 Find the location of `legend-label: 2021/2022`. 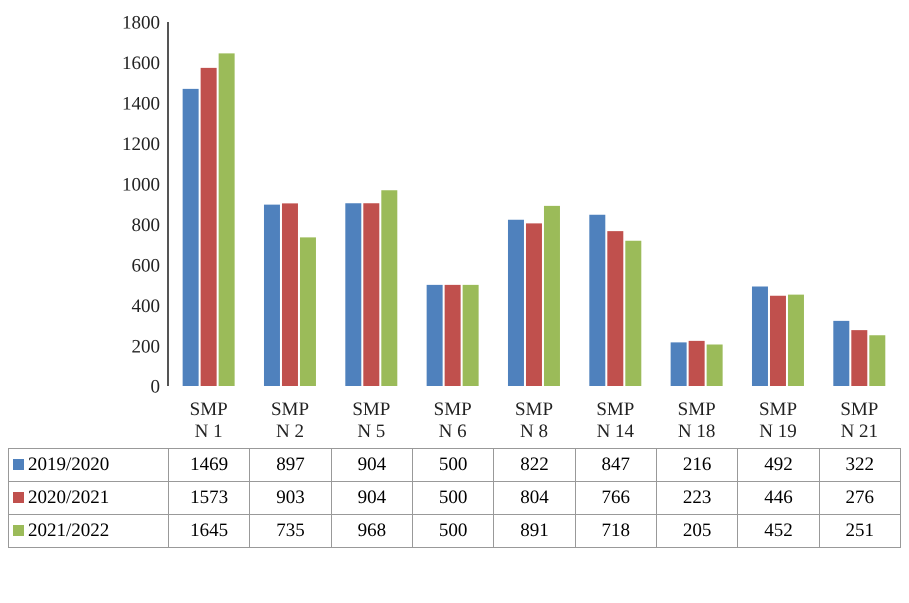

legend-label: 2021/2022 is located at coordinates (69, 530).